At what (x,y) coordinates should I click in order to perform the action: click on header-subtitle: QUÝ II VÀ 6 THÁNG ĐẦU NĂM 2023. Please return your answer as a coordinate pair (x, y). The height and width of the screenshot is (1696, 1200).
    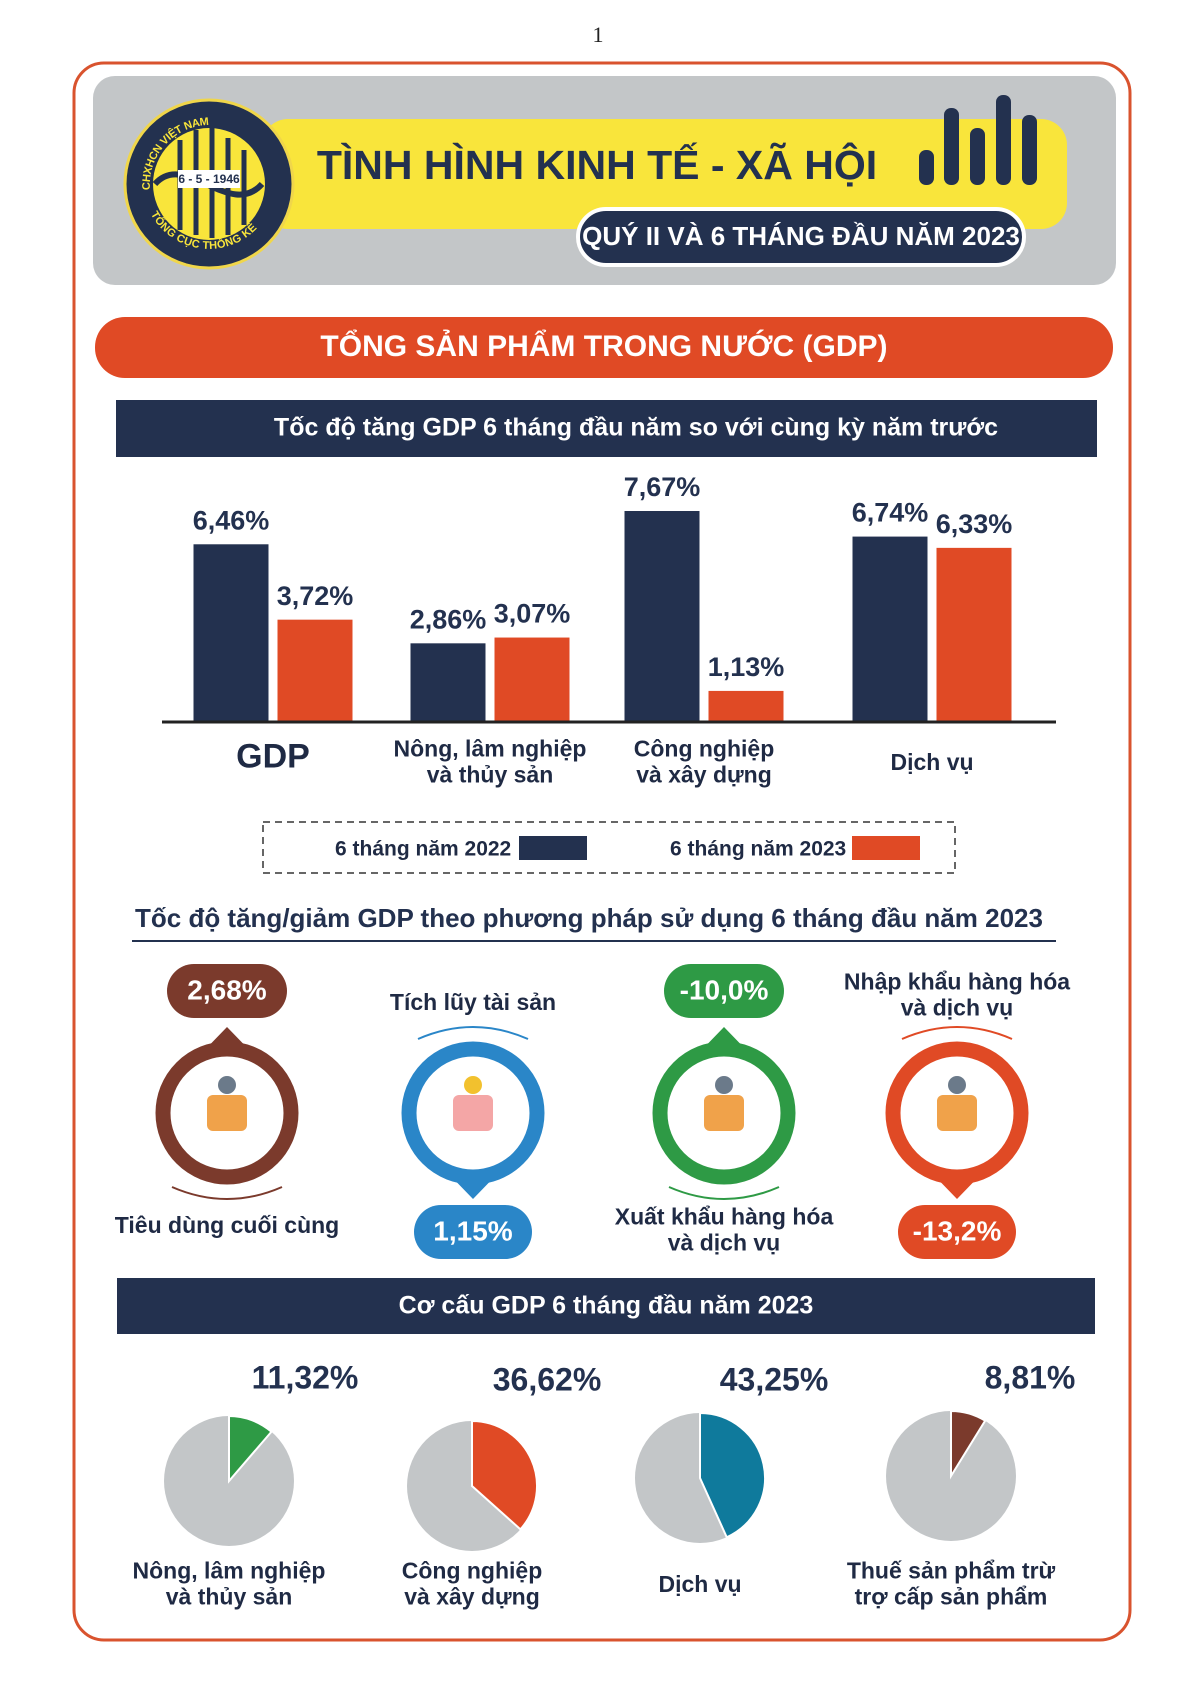
    Looking at the image, I should click on (801, 236).